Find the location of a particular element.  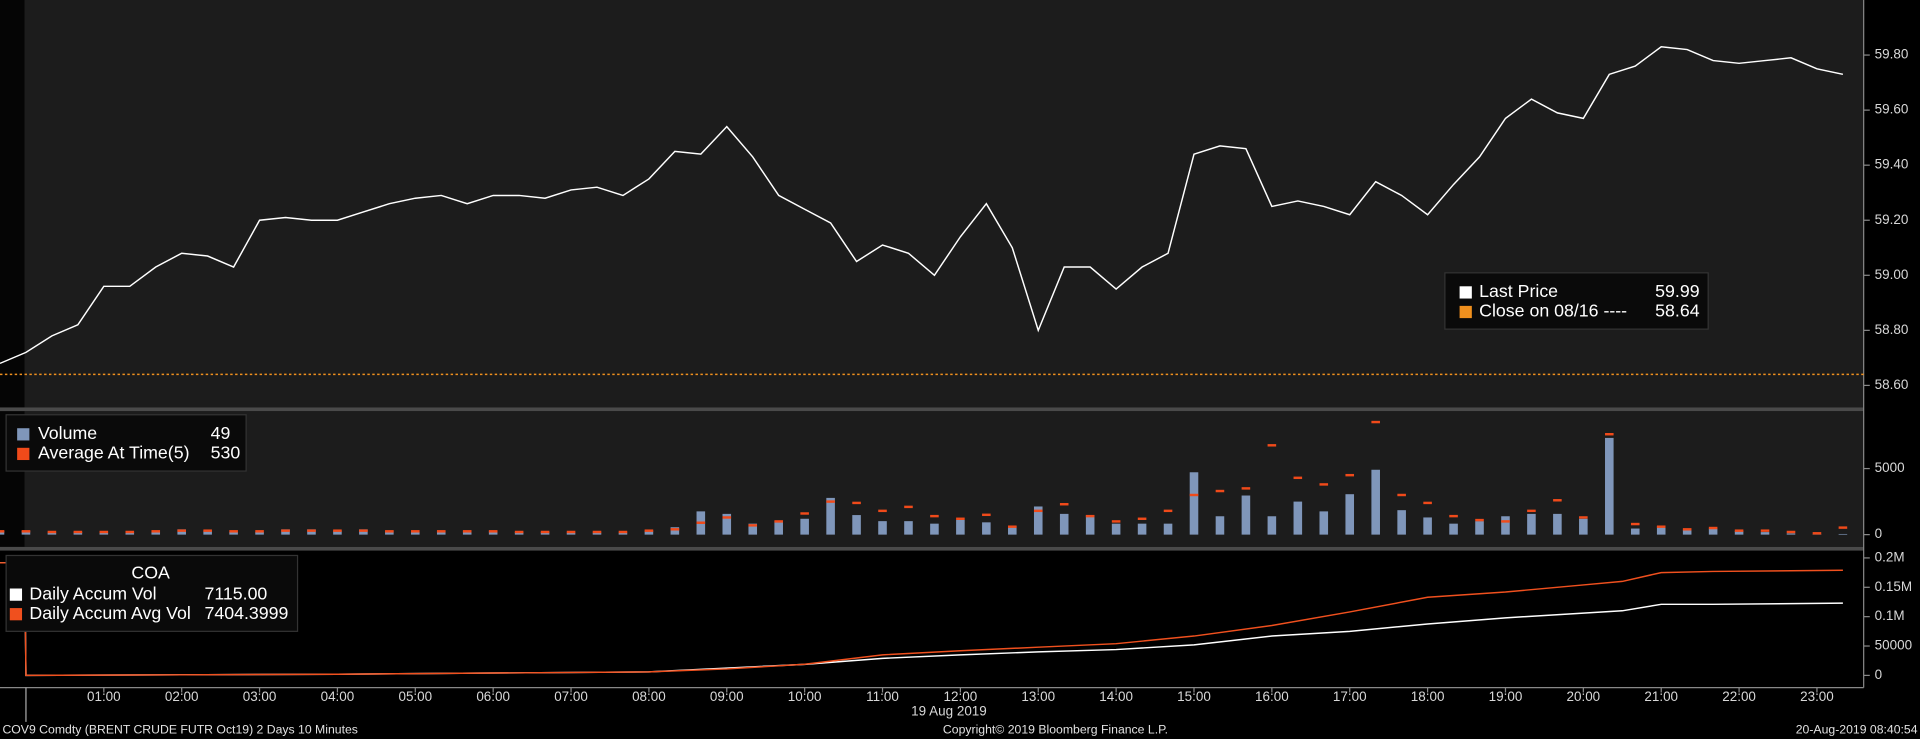

legend-label: Daily Accum Vol is located at coordinates (92, 593).